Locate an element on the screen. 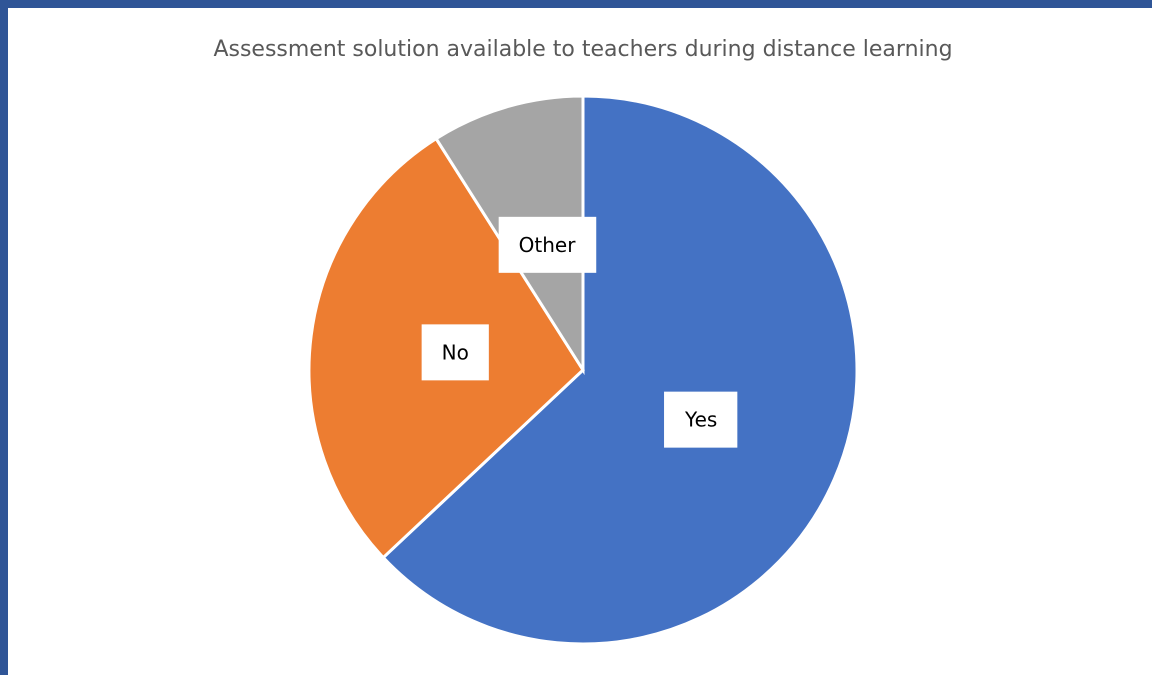 Image resolution: width=1152 pixels, height=675 pixels. slice-label: Other is located at coordinates (548, 245).